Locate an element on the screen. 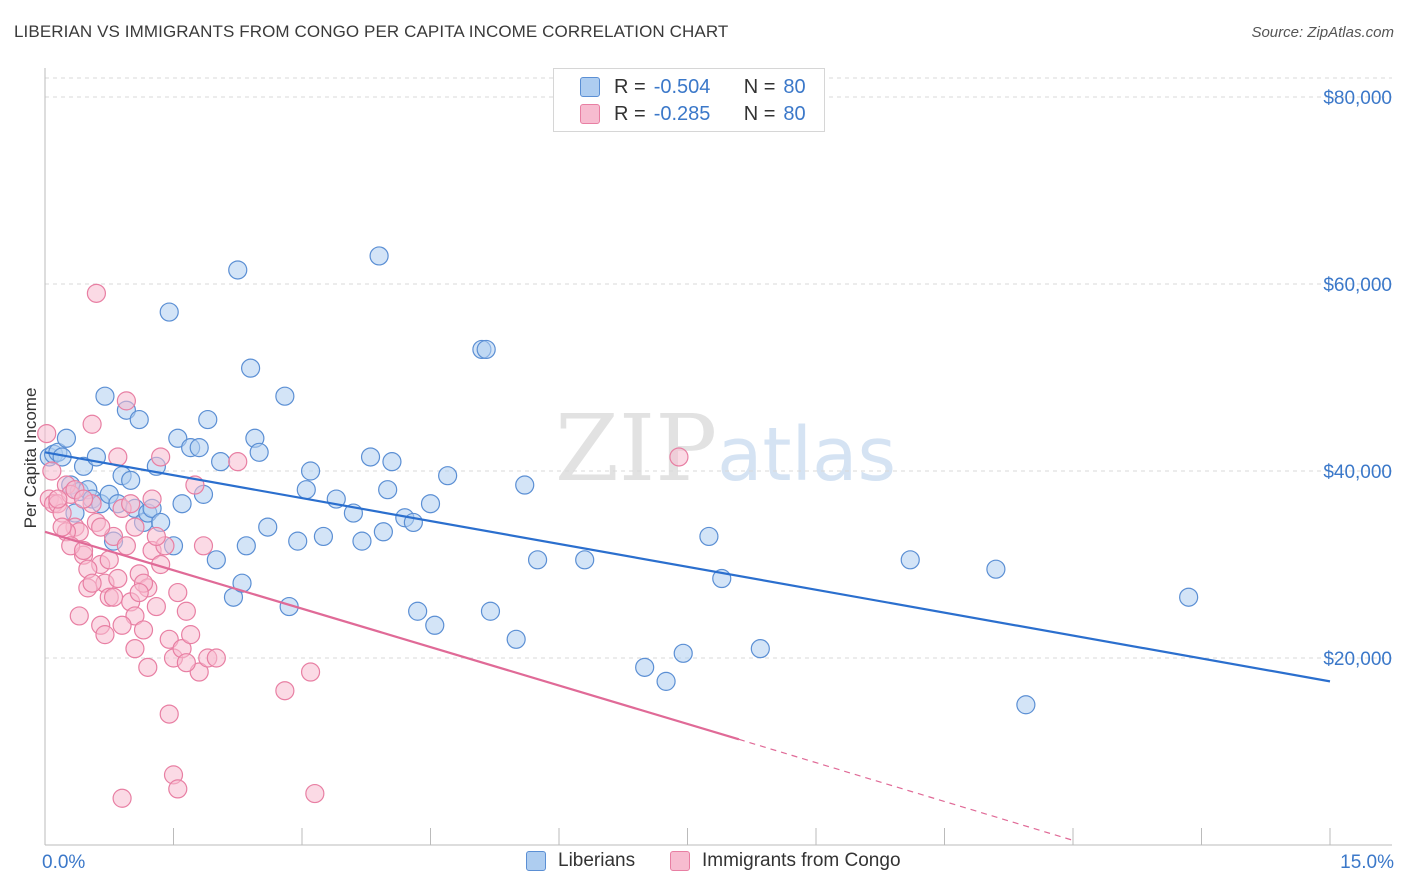 The height and width of the screenshot is (892, 1406). watermark-zip: ZIP is located at coordinates (636, 448).